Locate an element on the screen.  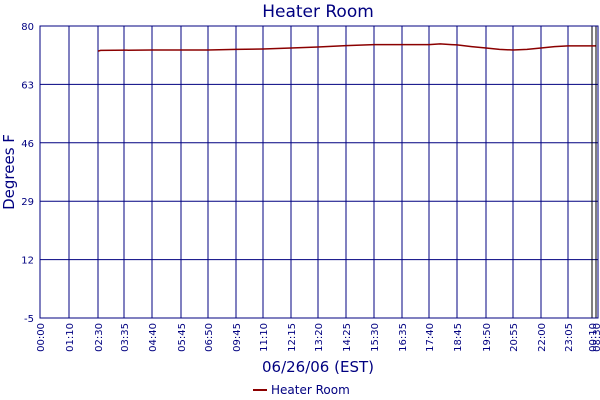
x-tick-label: 12:15 is located at coordinates (292, 337).